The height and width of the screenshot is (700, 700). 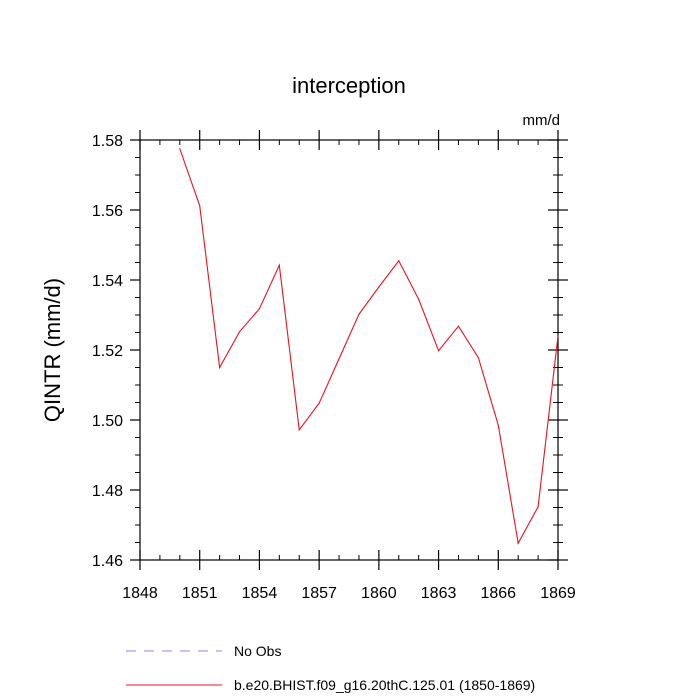 What do you see at coordinates (558, 593) in the screenshot?
I see `x-tick-label: 1869` at bounding box center [558, 593].